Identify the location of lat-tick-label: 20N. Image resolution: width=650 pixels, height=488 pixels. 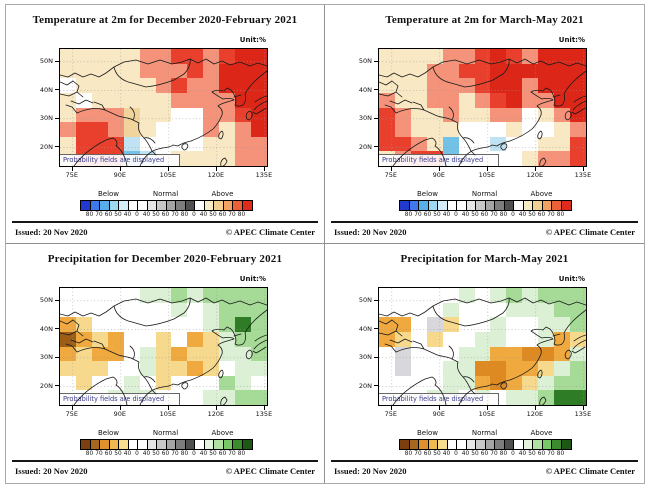
(46, 146).